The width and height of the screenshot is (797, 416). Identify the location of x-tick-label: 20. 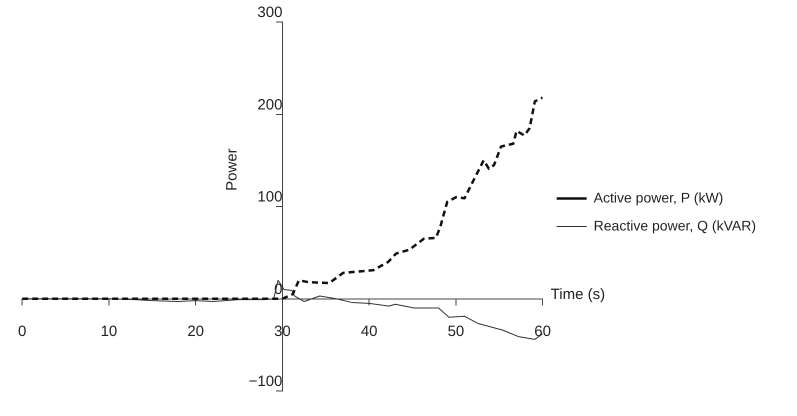
(195, 331).